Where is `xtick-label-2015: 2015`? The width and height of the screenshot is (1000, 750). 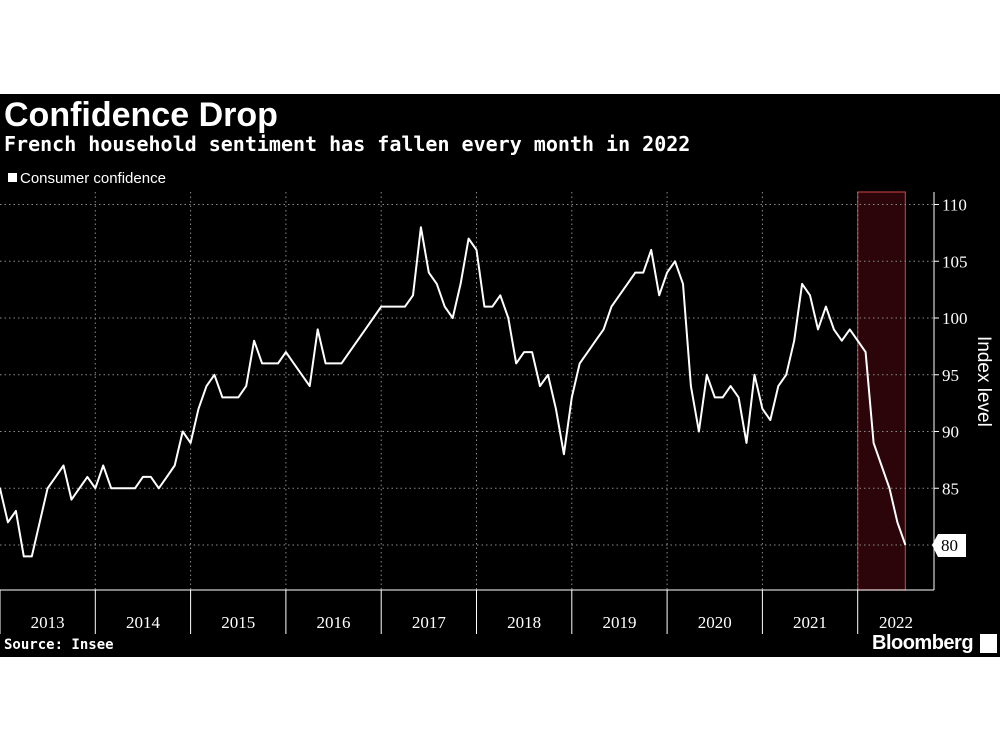
xtick-label-2015: 2015 is located at coordinates (238, 622).